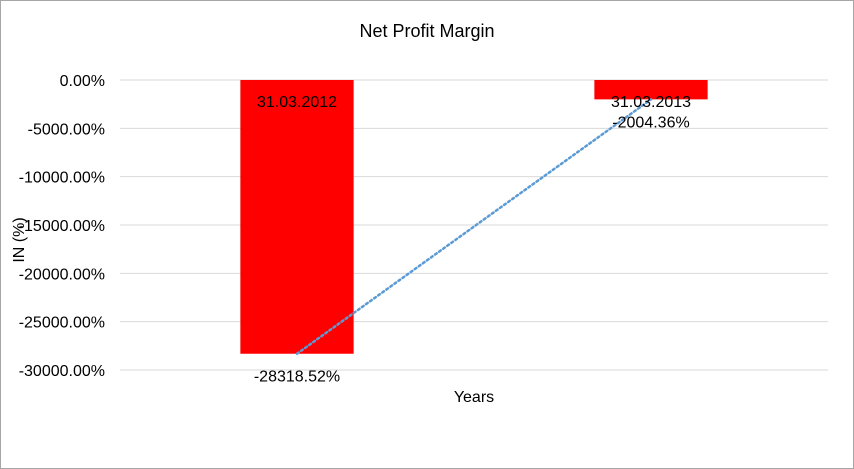 This screenshot has height=469, width=854. What do you see at coordinates (66, 129) in the screenshot?
I see `y-tick-label: -5000.00%` at bounding box center [66, 129].